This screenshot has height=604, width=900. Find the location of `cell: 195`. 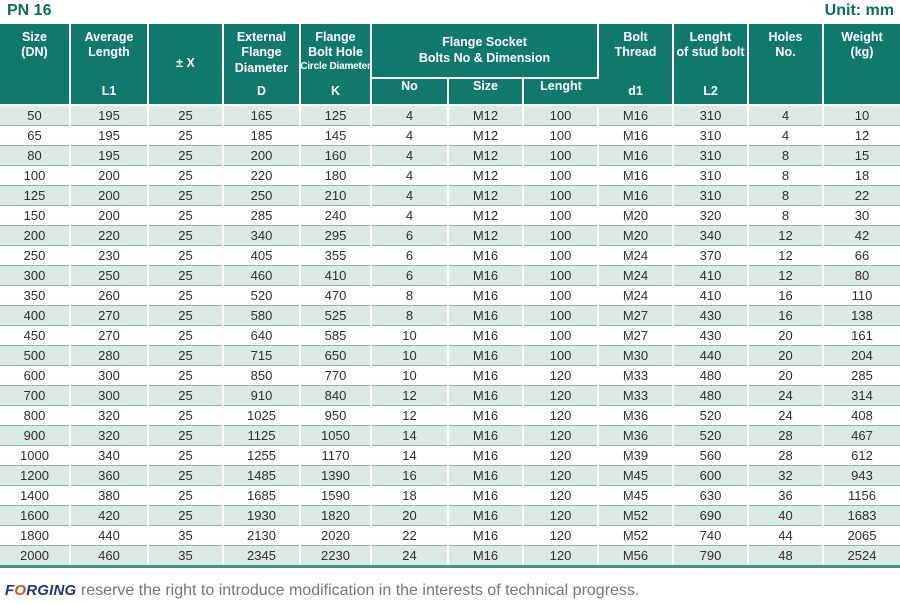

cell: 195 is located at coordinates (109, 155).